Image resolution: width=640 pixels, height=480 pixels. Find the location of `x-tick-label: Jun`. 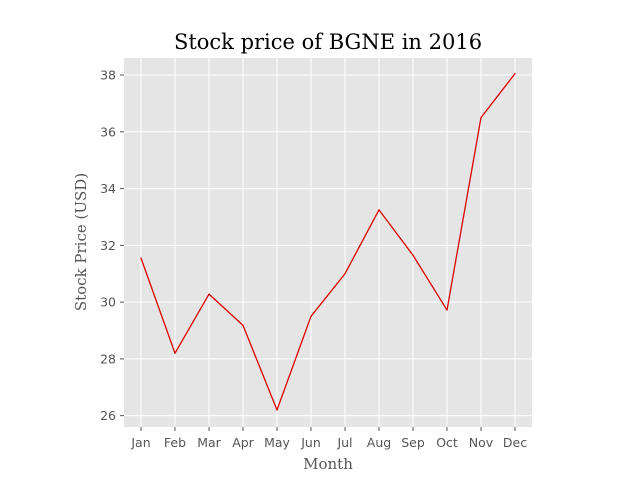

x-tick-label: Jun is located at coordinates (310, 442).